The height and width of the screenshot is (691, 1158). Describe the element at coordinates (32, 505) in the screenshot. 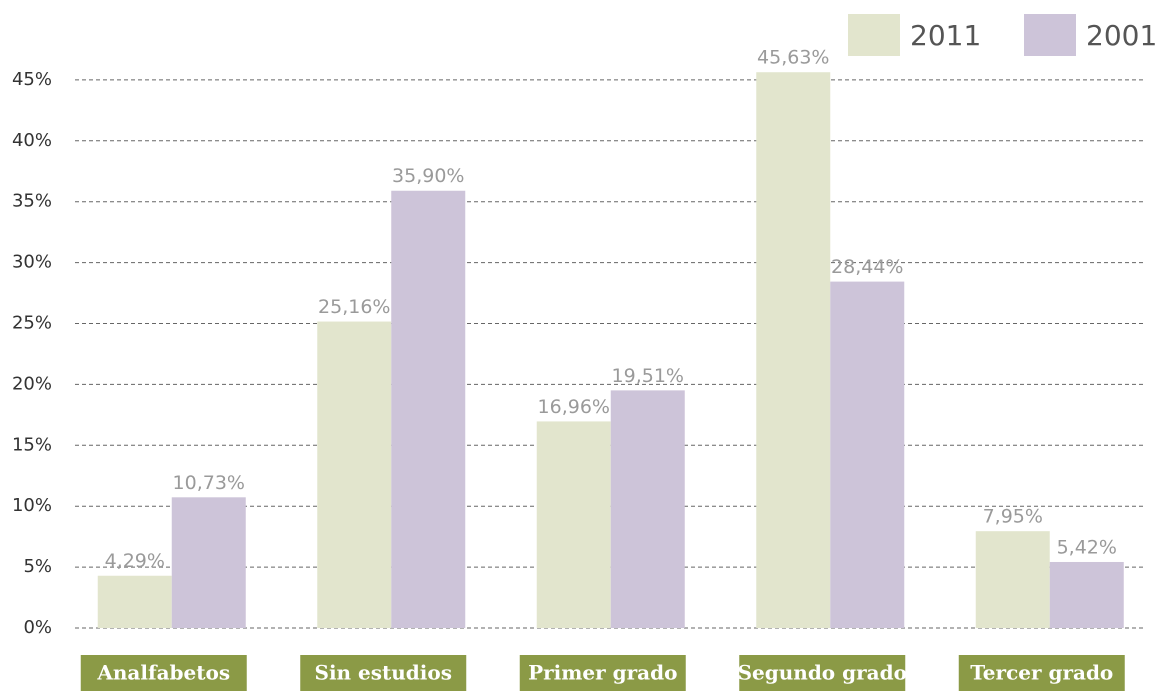

I see `y-tick-label: 10%` at that location.